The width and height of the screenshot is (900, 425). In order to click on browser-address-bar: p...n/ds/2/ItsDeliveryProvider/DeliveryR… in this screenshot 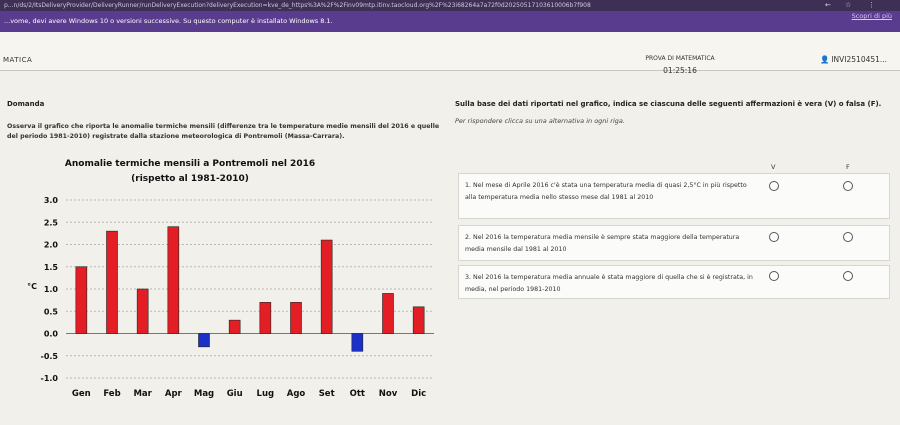, I will do `click(450, 5)`.